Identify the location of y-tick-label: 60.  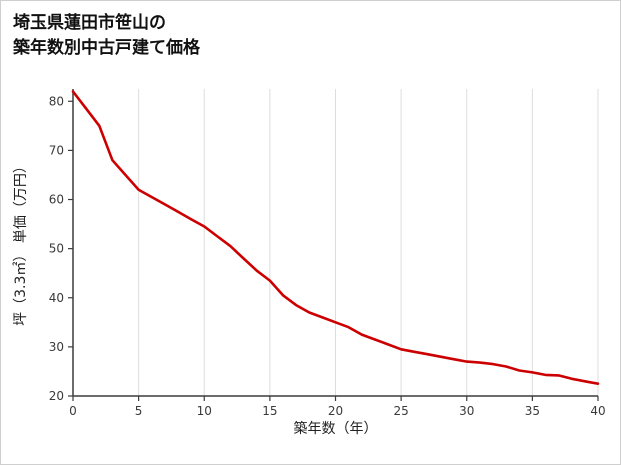
(56, 200).